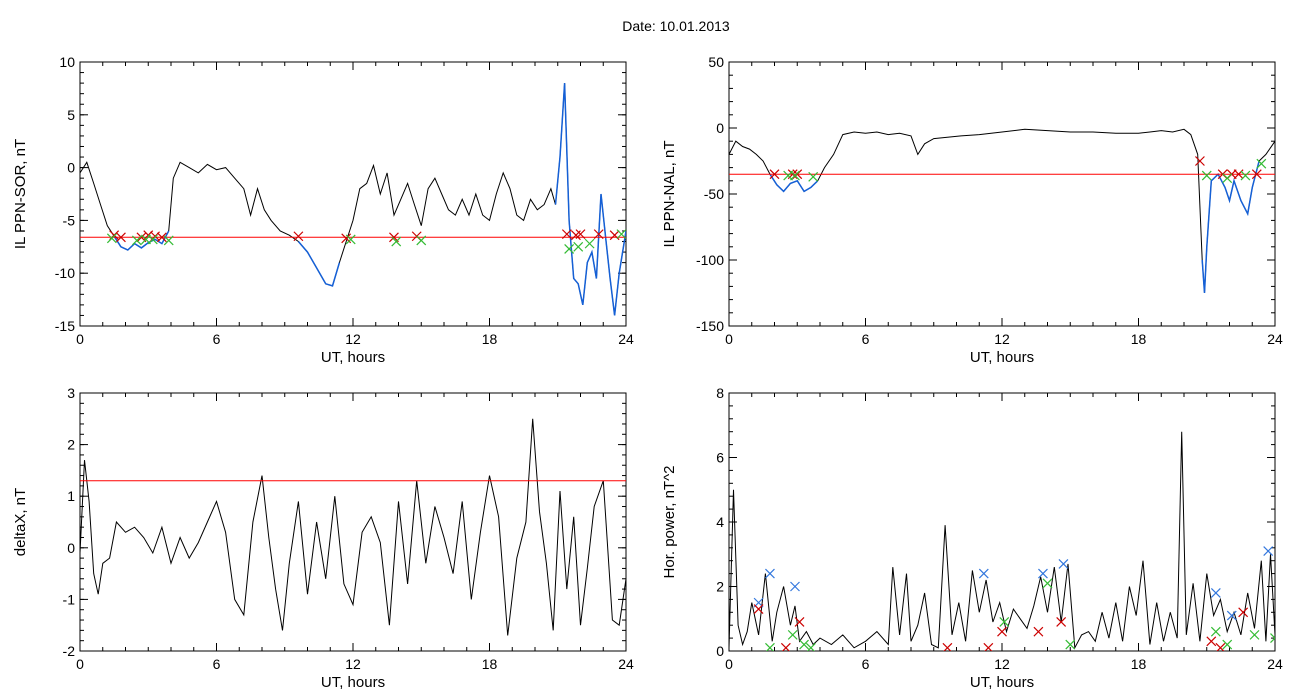 Image resolution: width=1300 pixels, height=700 pixels. What do you see at coordinates (714, 194) in the screenshot?
I see `y-tick-label: -50` at bounding box center [714, 194].